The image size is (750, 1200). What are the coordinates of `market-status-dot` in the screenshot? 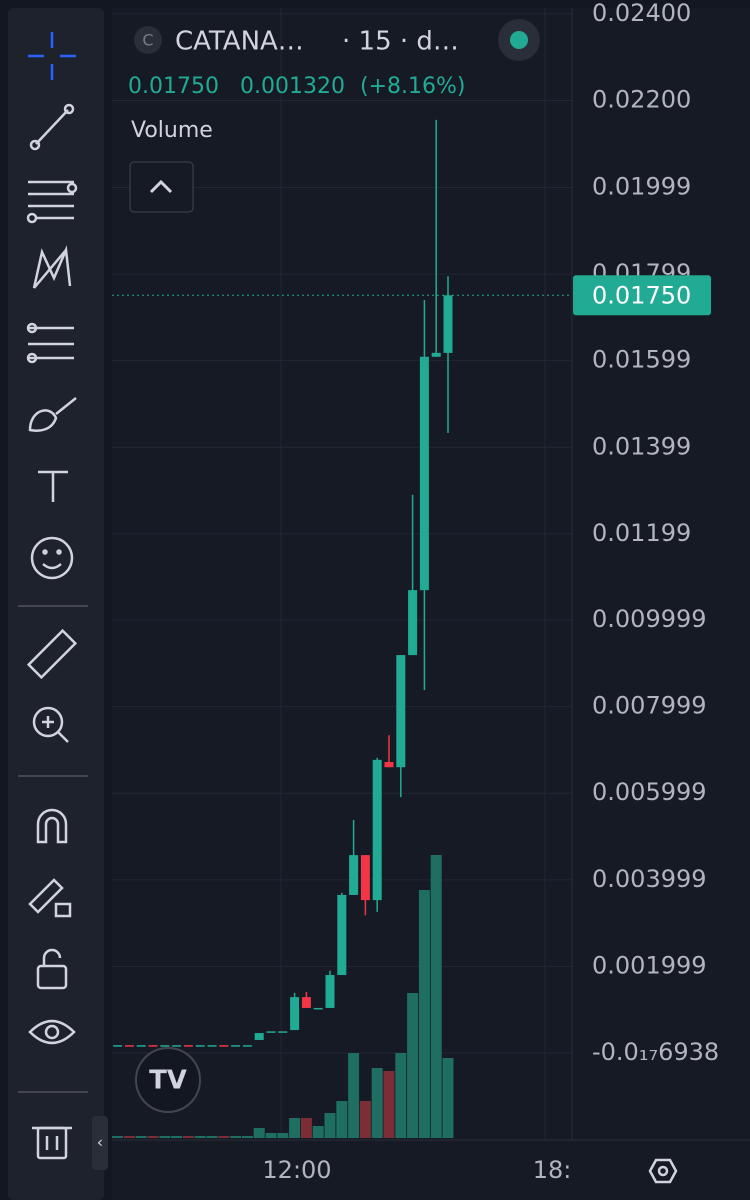 It's located at (519, 40).